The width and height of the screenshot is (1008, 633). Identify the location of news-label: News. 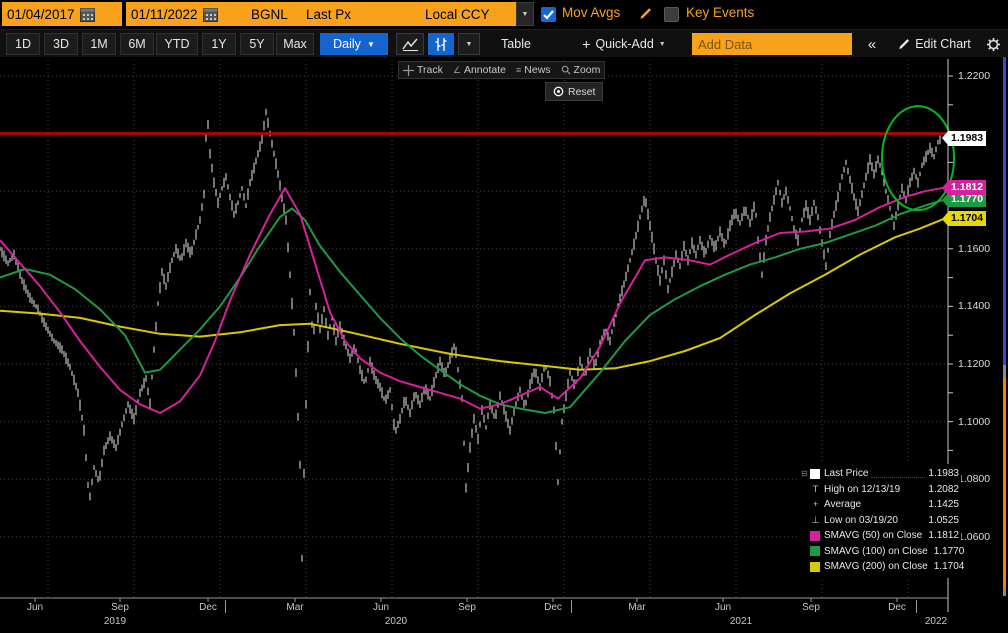
(537, 70).